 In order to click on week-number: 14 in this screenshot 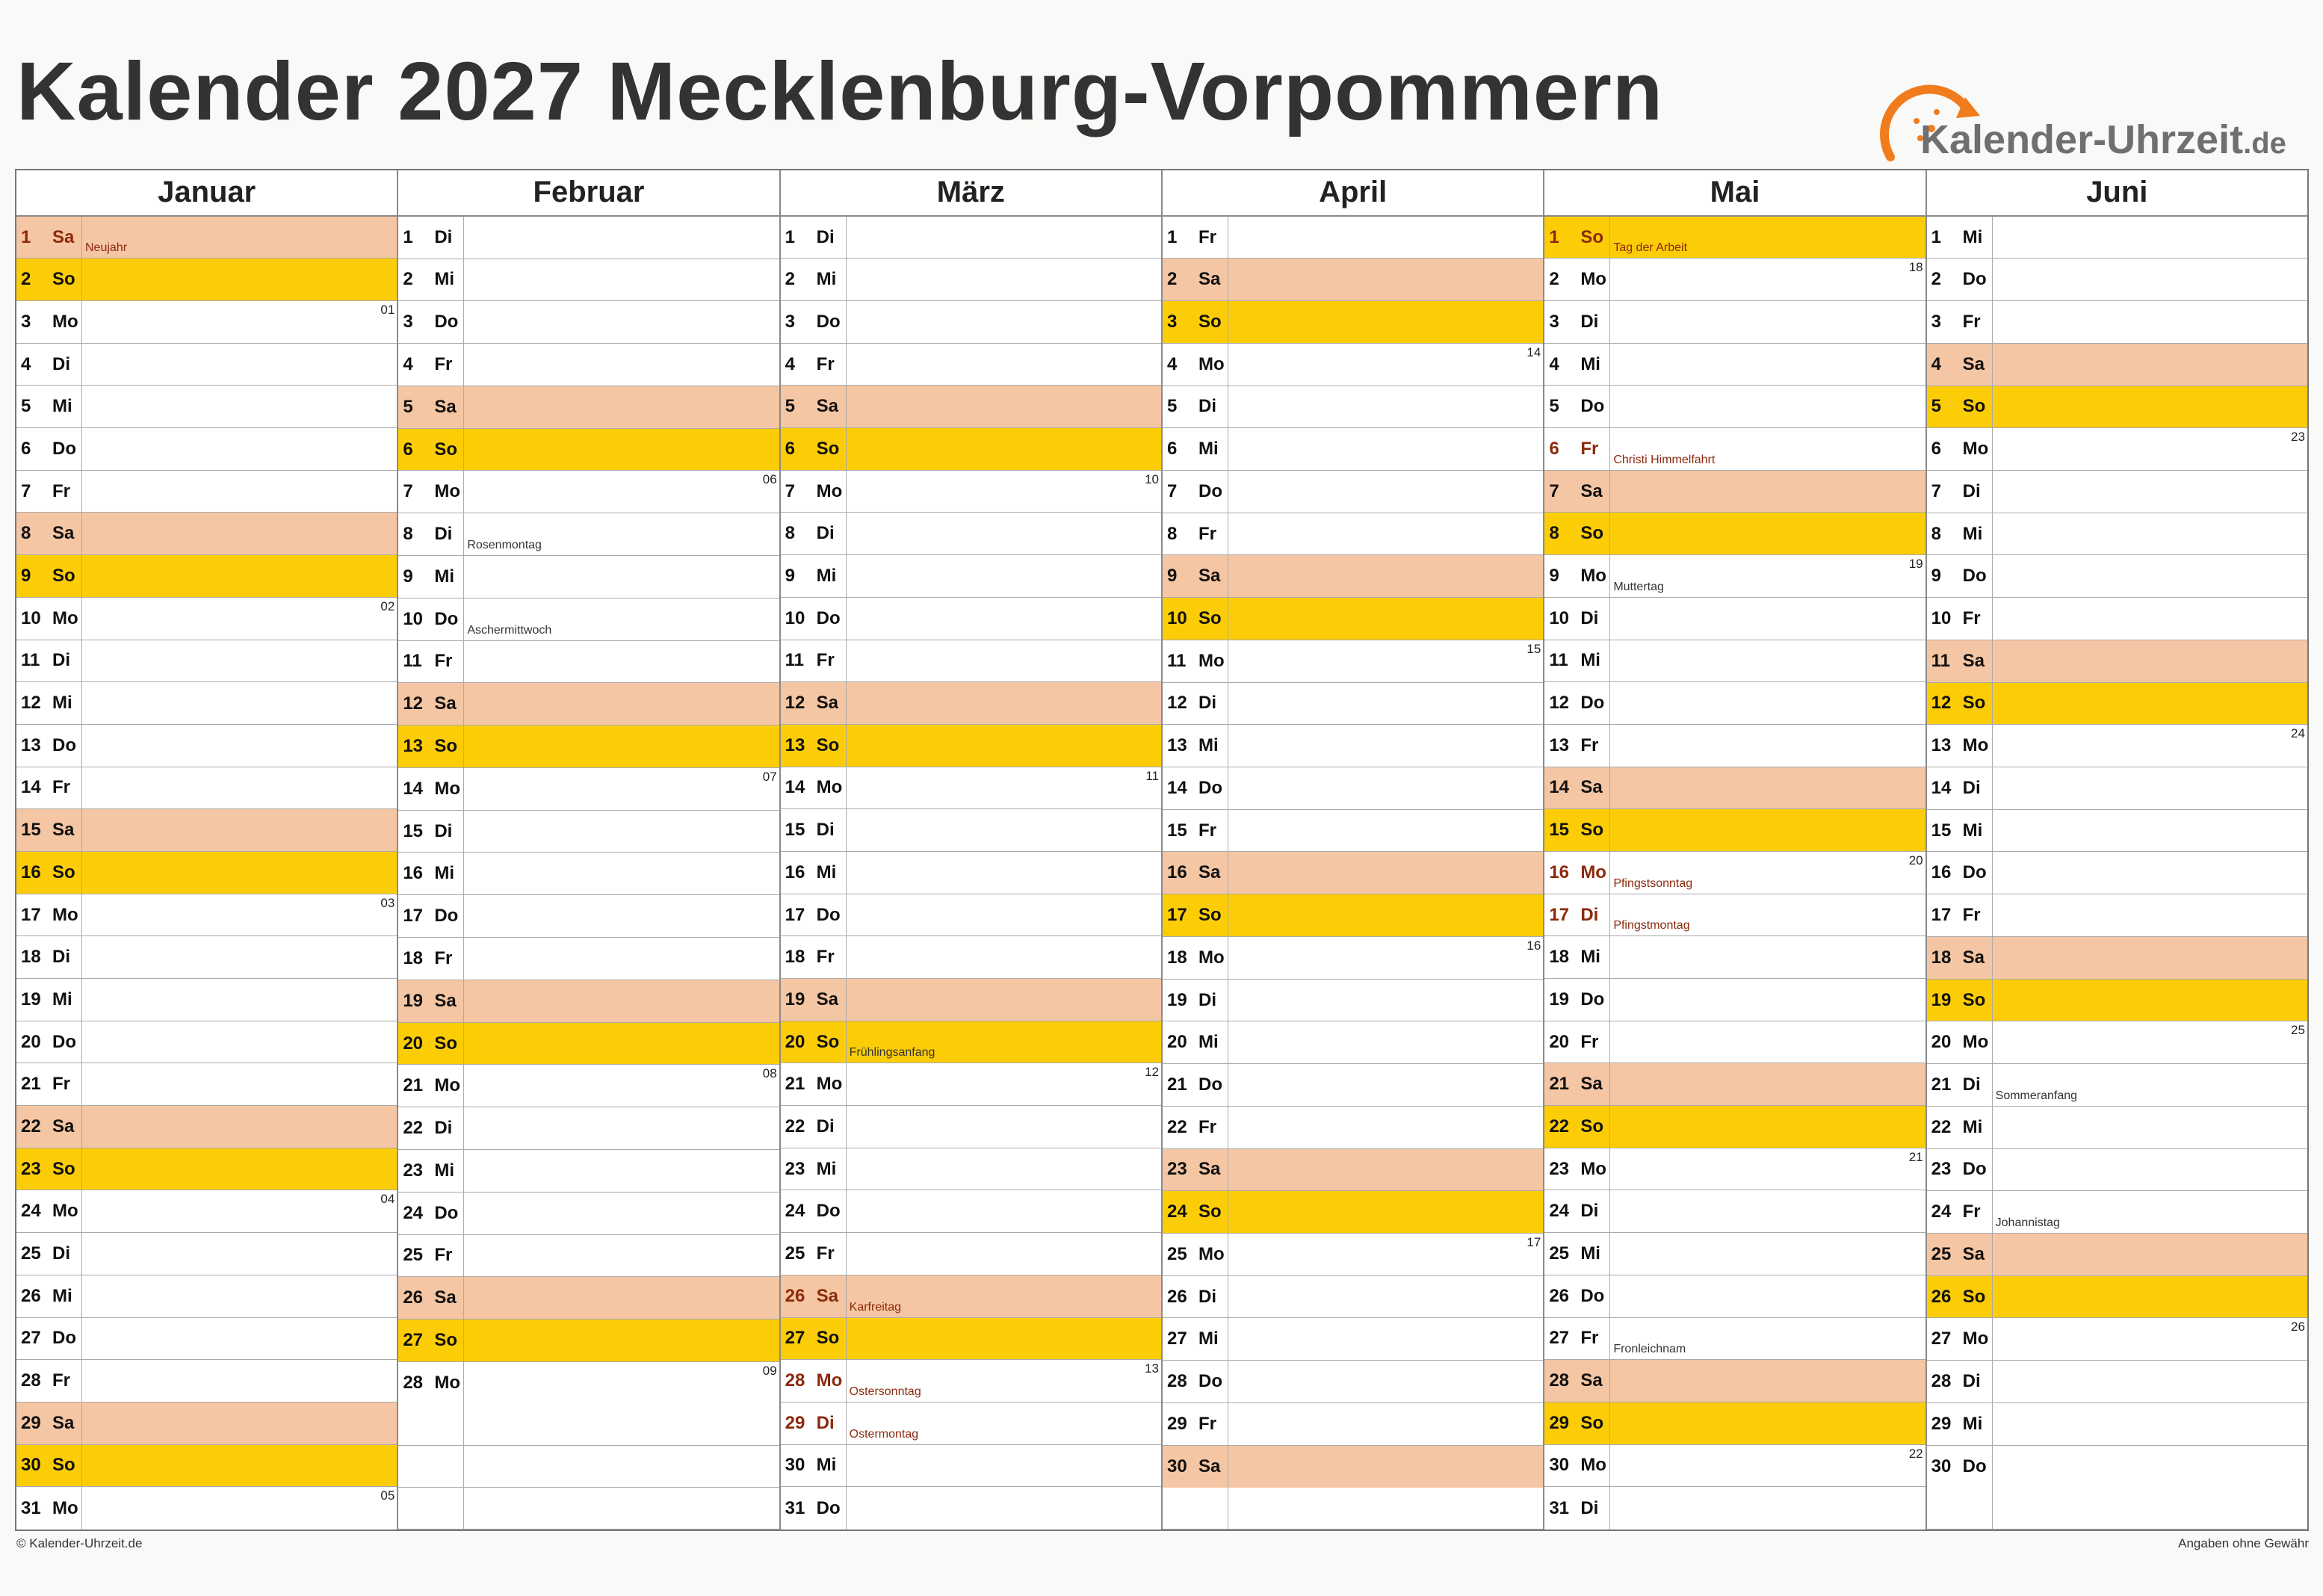, I will do `click(1534, 352)`.